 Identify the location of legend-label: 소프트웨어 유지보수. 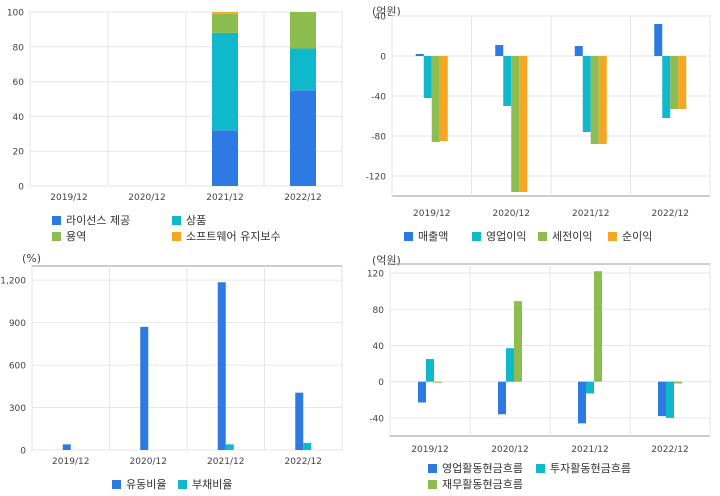
(233, 236).